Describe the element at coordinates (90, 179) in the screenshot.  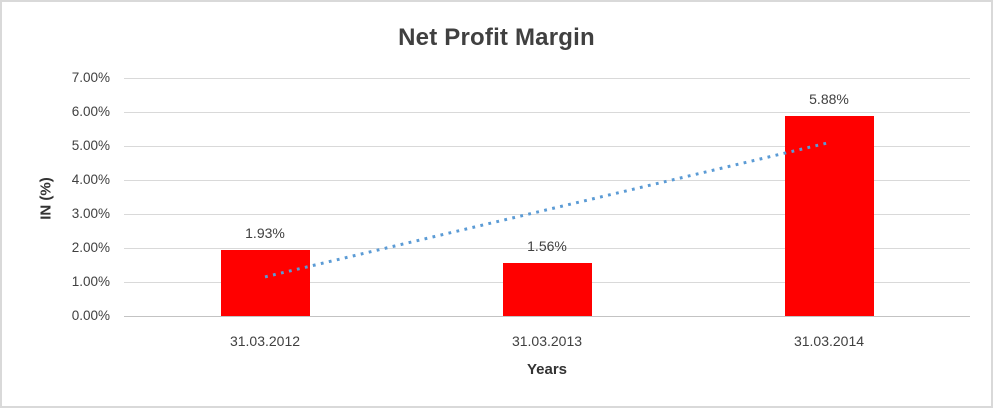
I see `y-tick-label: 4.00%` at that location.